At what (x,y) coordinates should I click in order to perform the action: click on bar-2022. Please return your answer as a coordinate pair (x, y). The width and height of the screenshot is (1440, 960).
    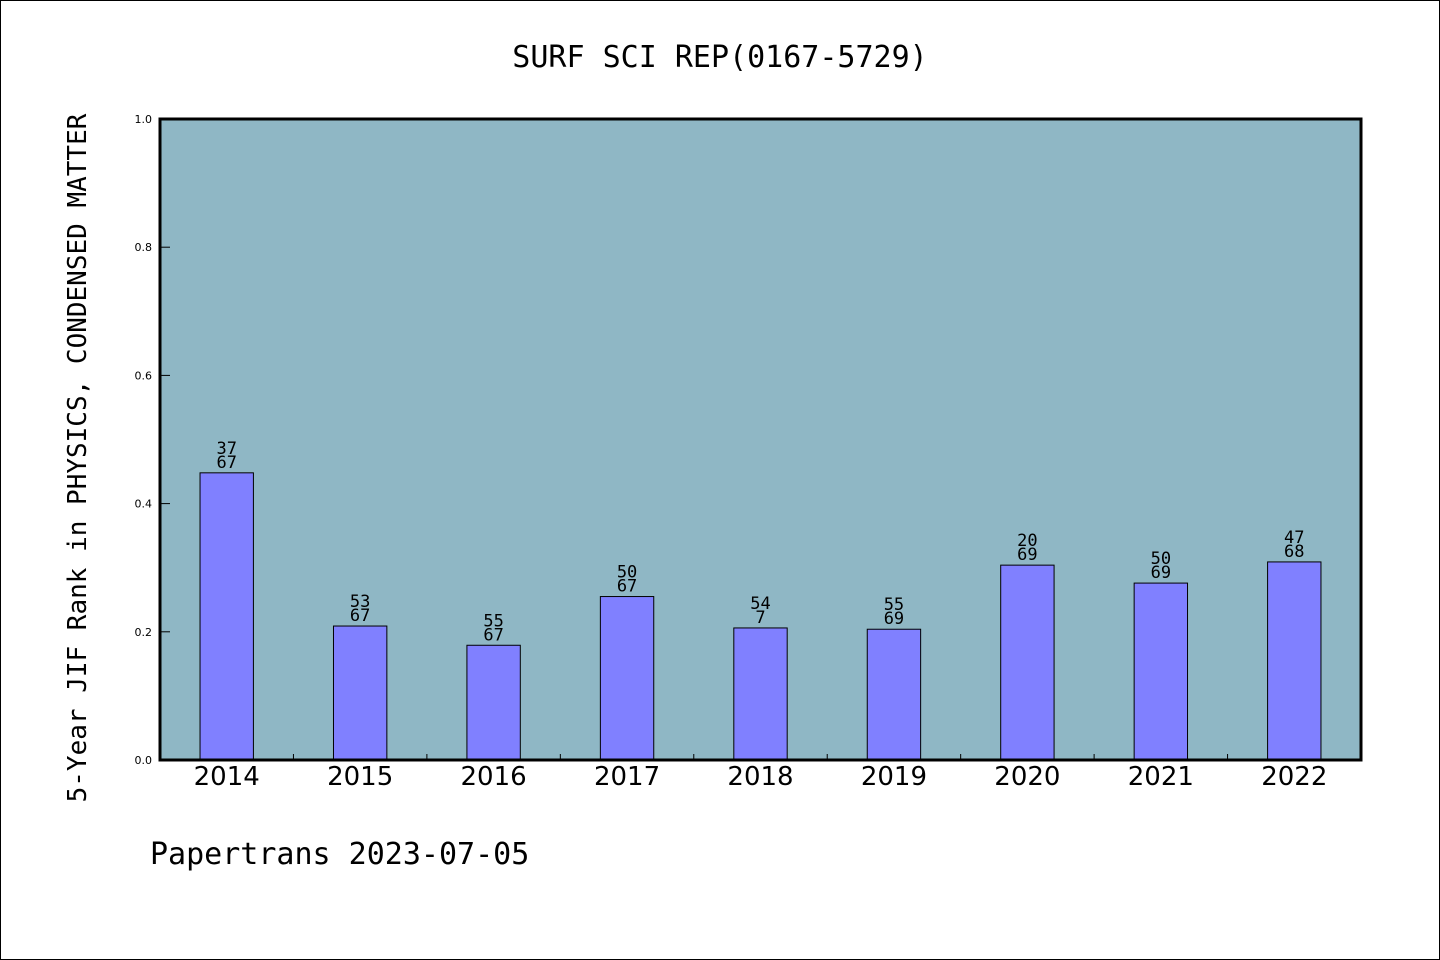
    Looking at the image, I should click on (1294, 661).